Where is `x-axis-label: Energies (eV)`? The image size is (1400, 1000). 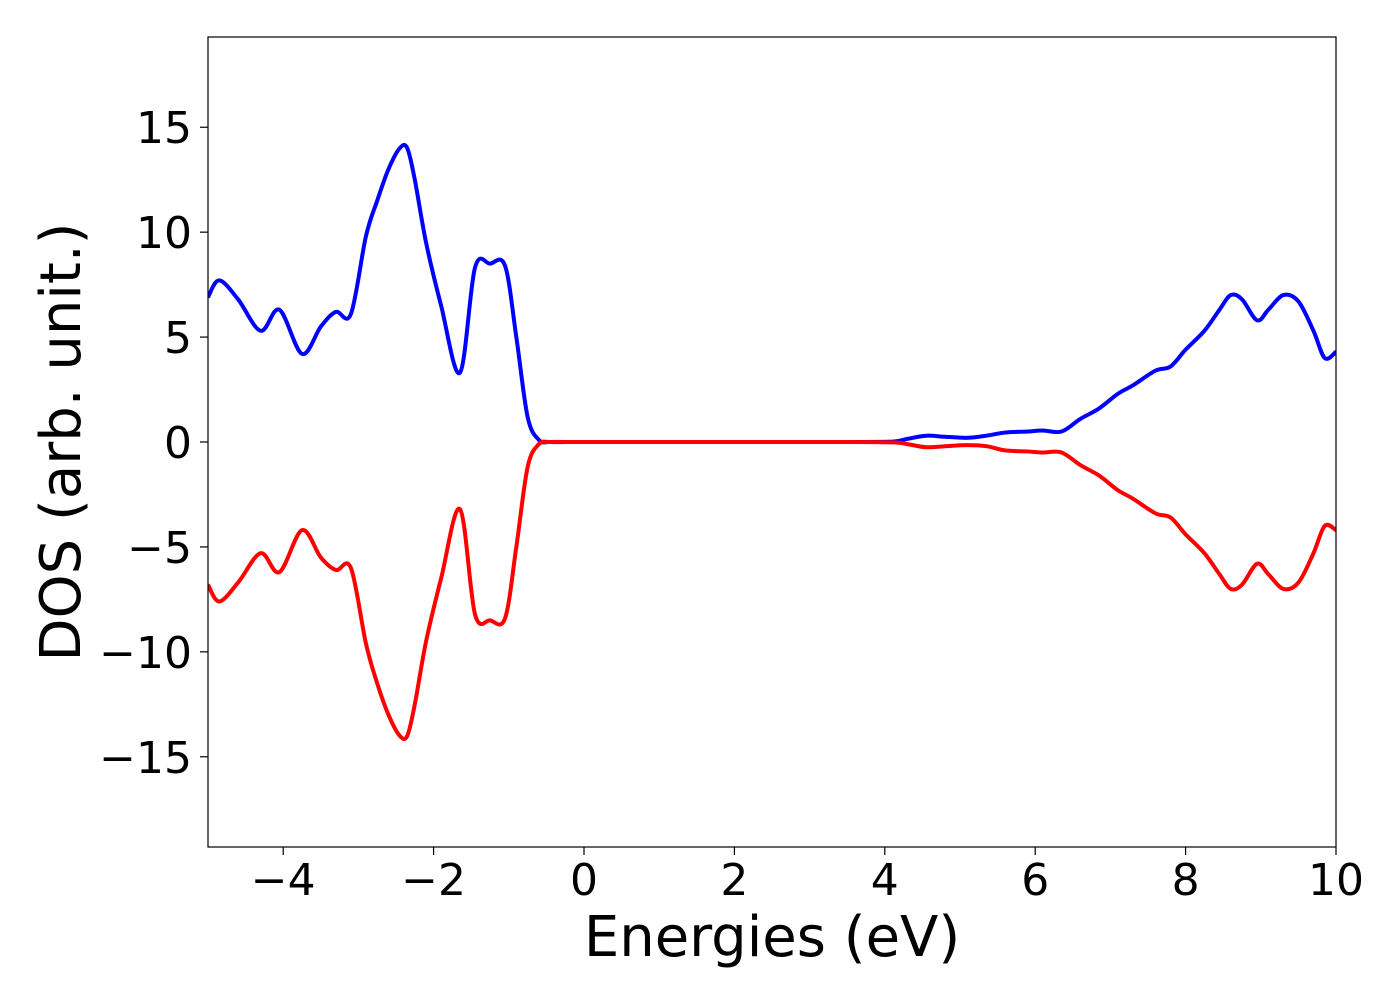 x-axis-label: Energies (eV) is located at coordinates (772, 937).